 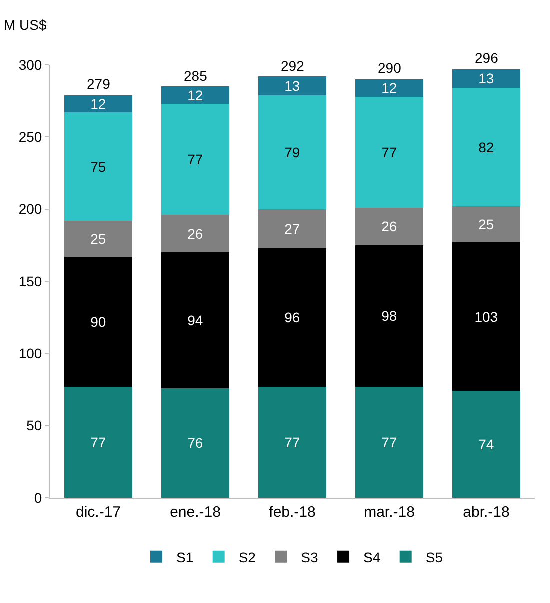 What do you see at coordinates (372, 557) in the screenshot?
I see `legend-label: S4` at bounding box center [372, 557].